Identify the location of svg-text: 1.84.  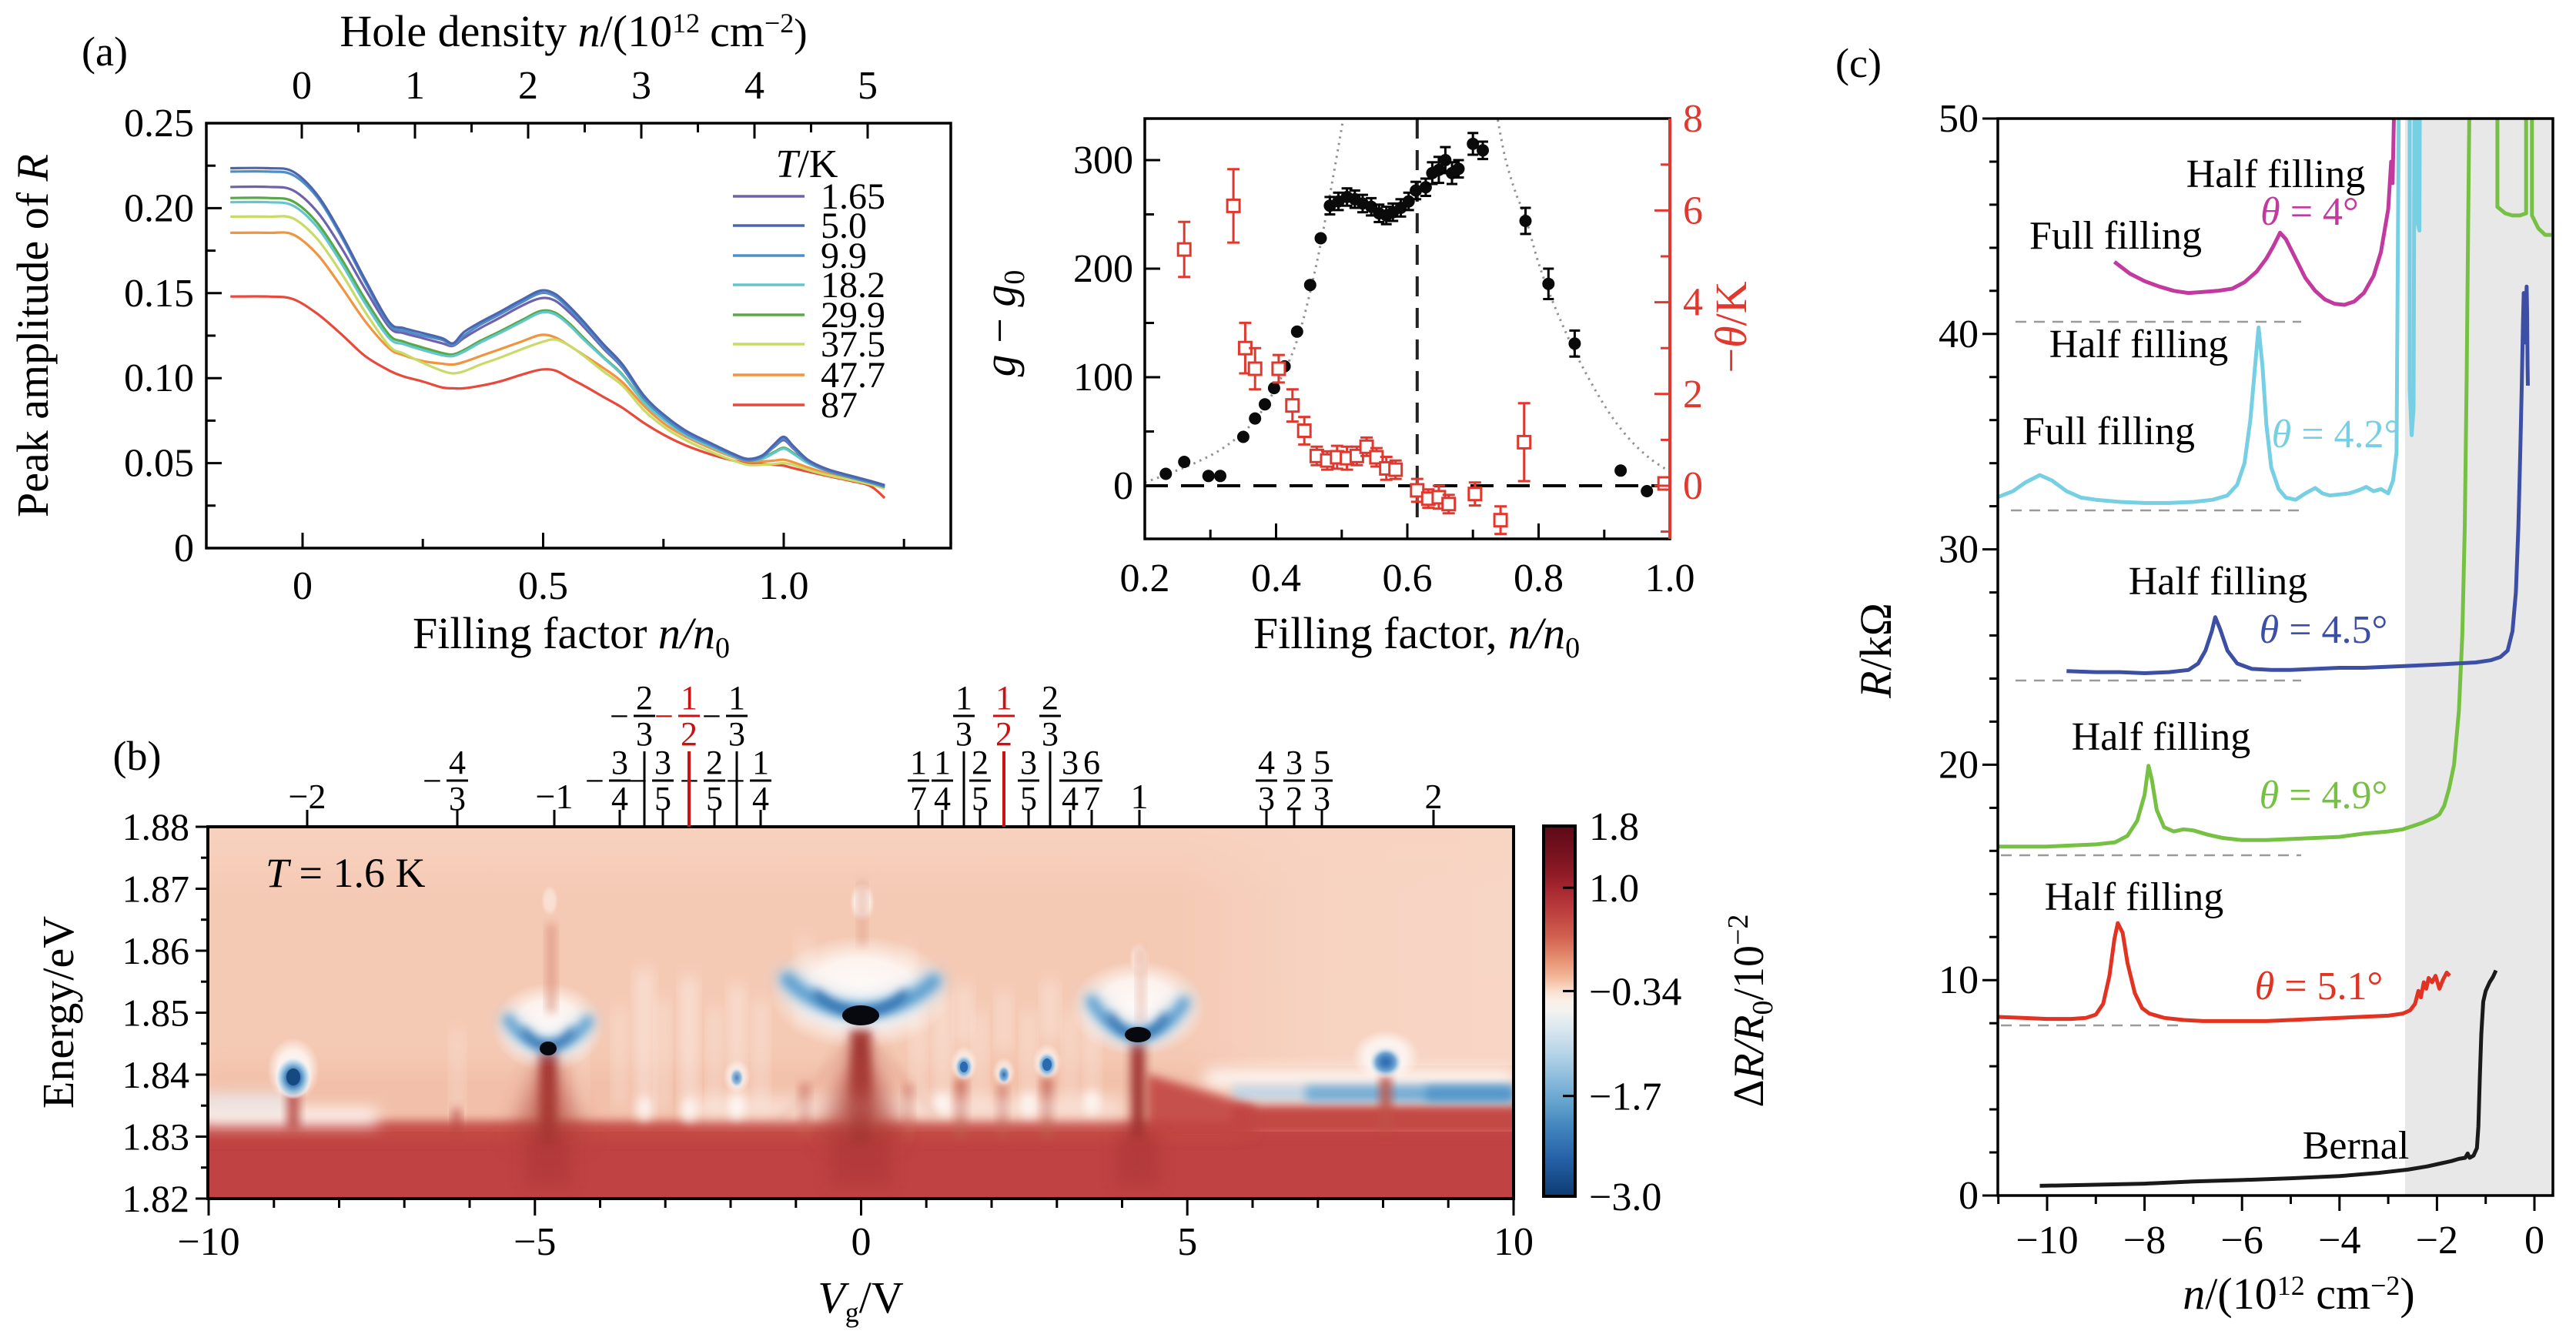
(156, 1074).